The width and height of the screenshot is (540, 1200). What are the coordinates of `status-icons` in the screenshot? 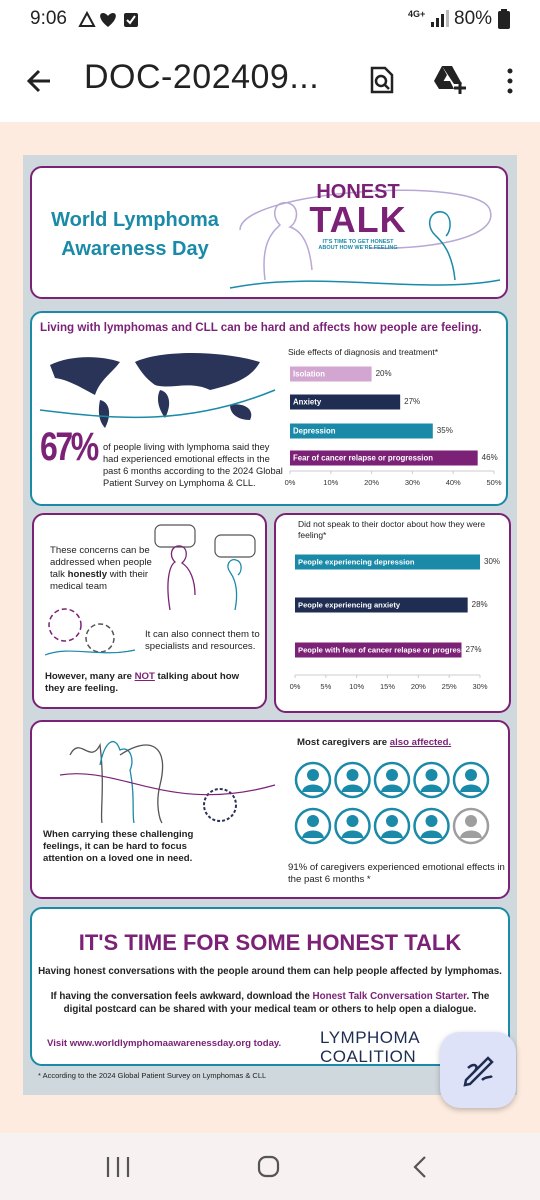 It's located at (108, 18).